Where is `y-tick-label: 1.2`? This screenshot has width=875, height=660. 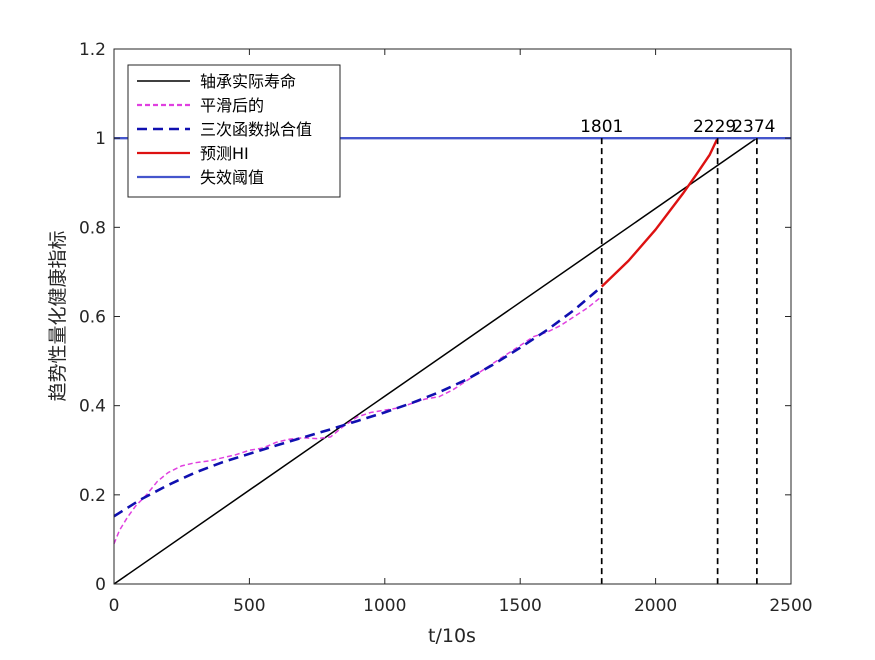 y-tick-label: 1.2 is located at coordinates (92, 50).